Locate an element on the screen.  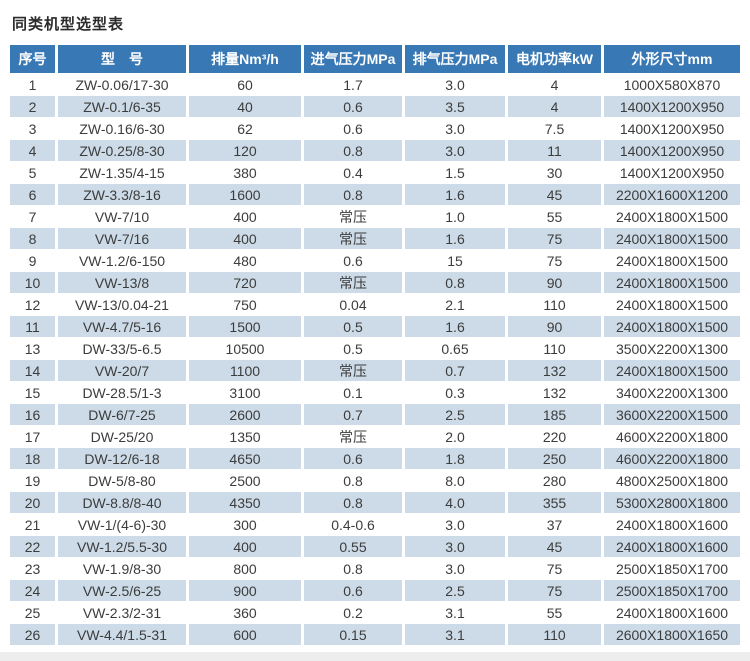
table-cell: 13 is located at coordinates (32, 348).